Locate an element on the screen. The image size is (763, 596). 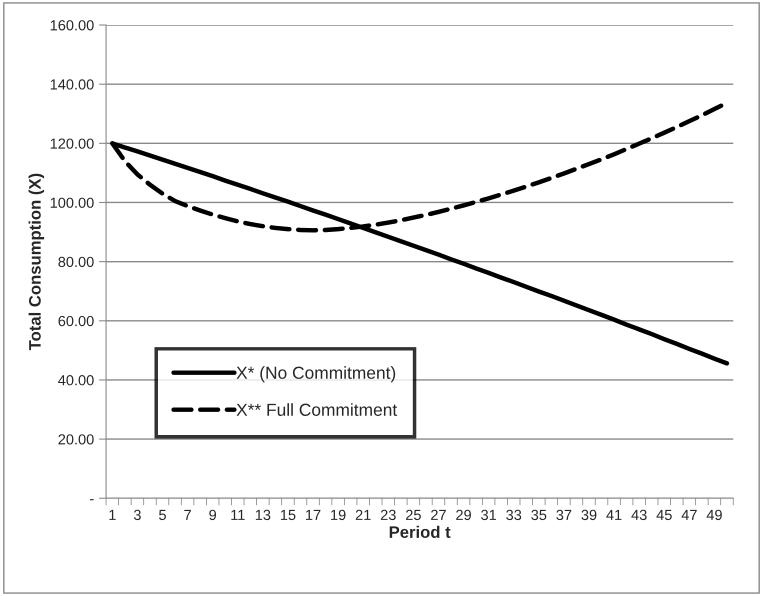
legend-label: X* (No Commitment) is located at coordinates (316, 374).